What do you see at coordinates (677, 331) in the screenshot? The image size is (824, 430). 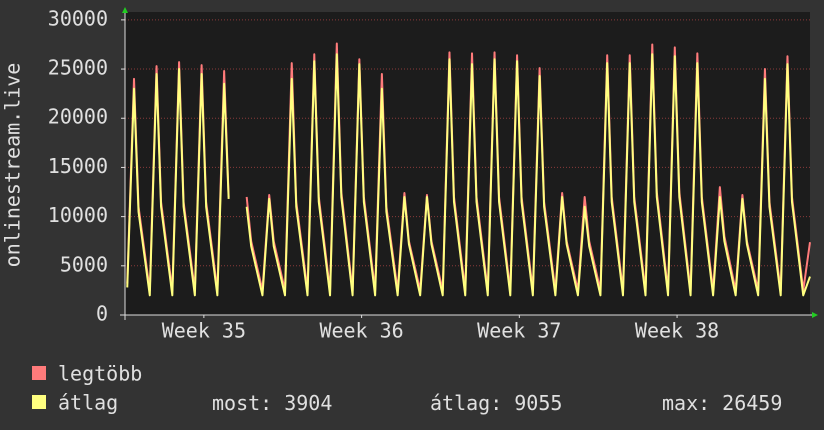 I see `x-tick-label: Week 38` at bounding box center [677, 331].